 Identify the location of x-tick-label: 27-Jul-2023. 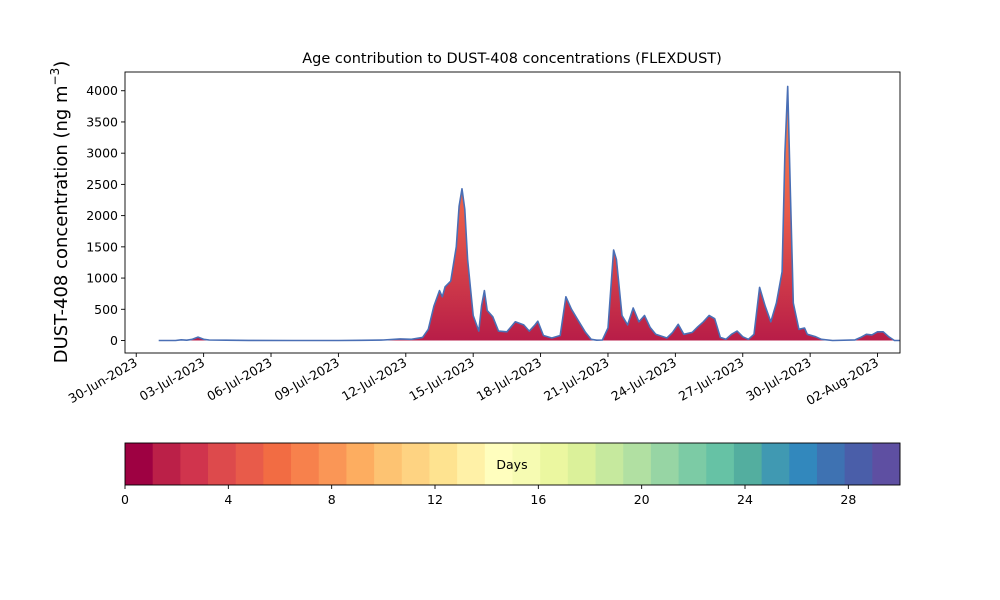
(711, 379).